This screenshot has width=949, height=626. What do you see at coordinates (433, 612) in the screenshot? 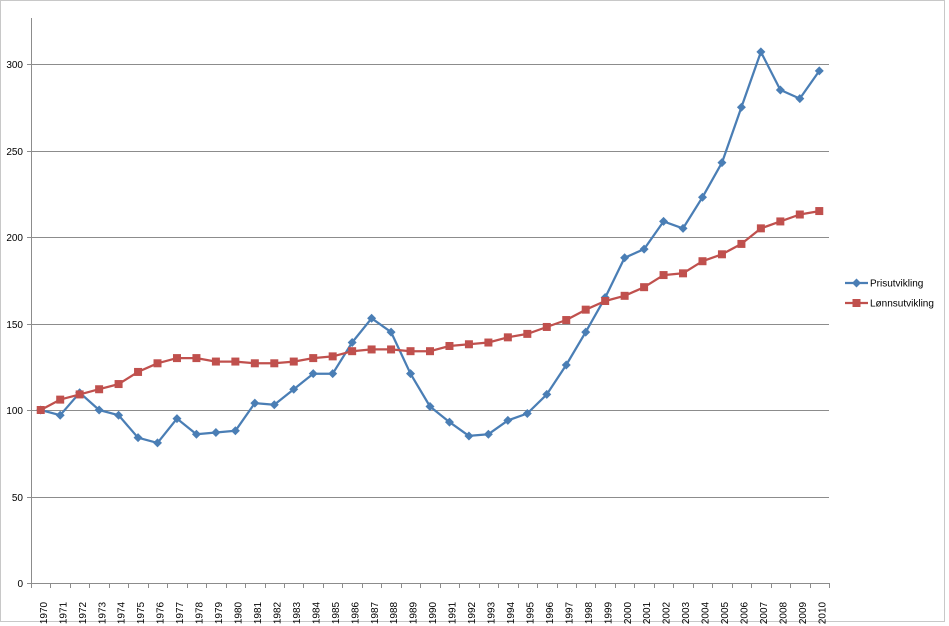
I see `x-tick-label: 1990` at bounding box center [433, 612].